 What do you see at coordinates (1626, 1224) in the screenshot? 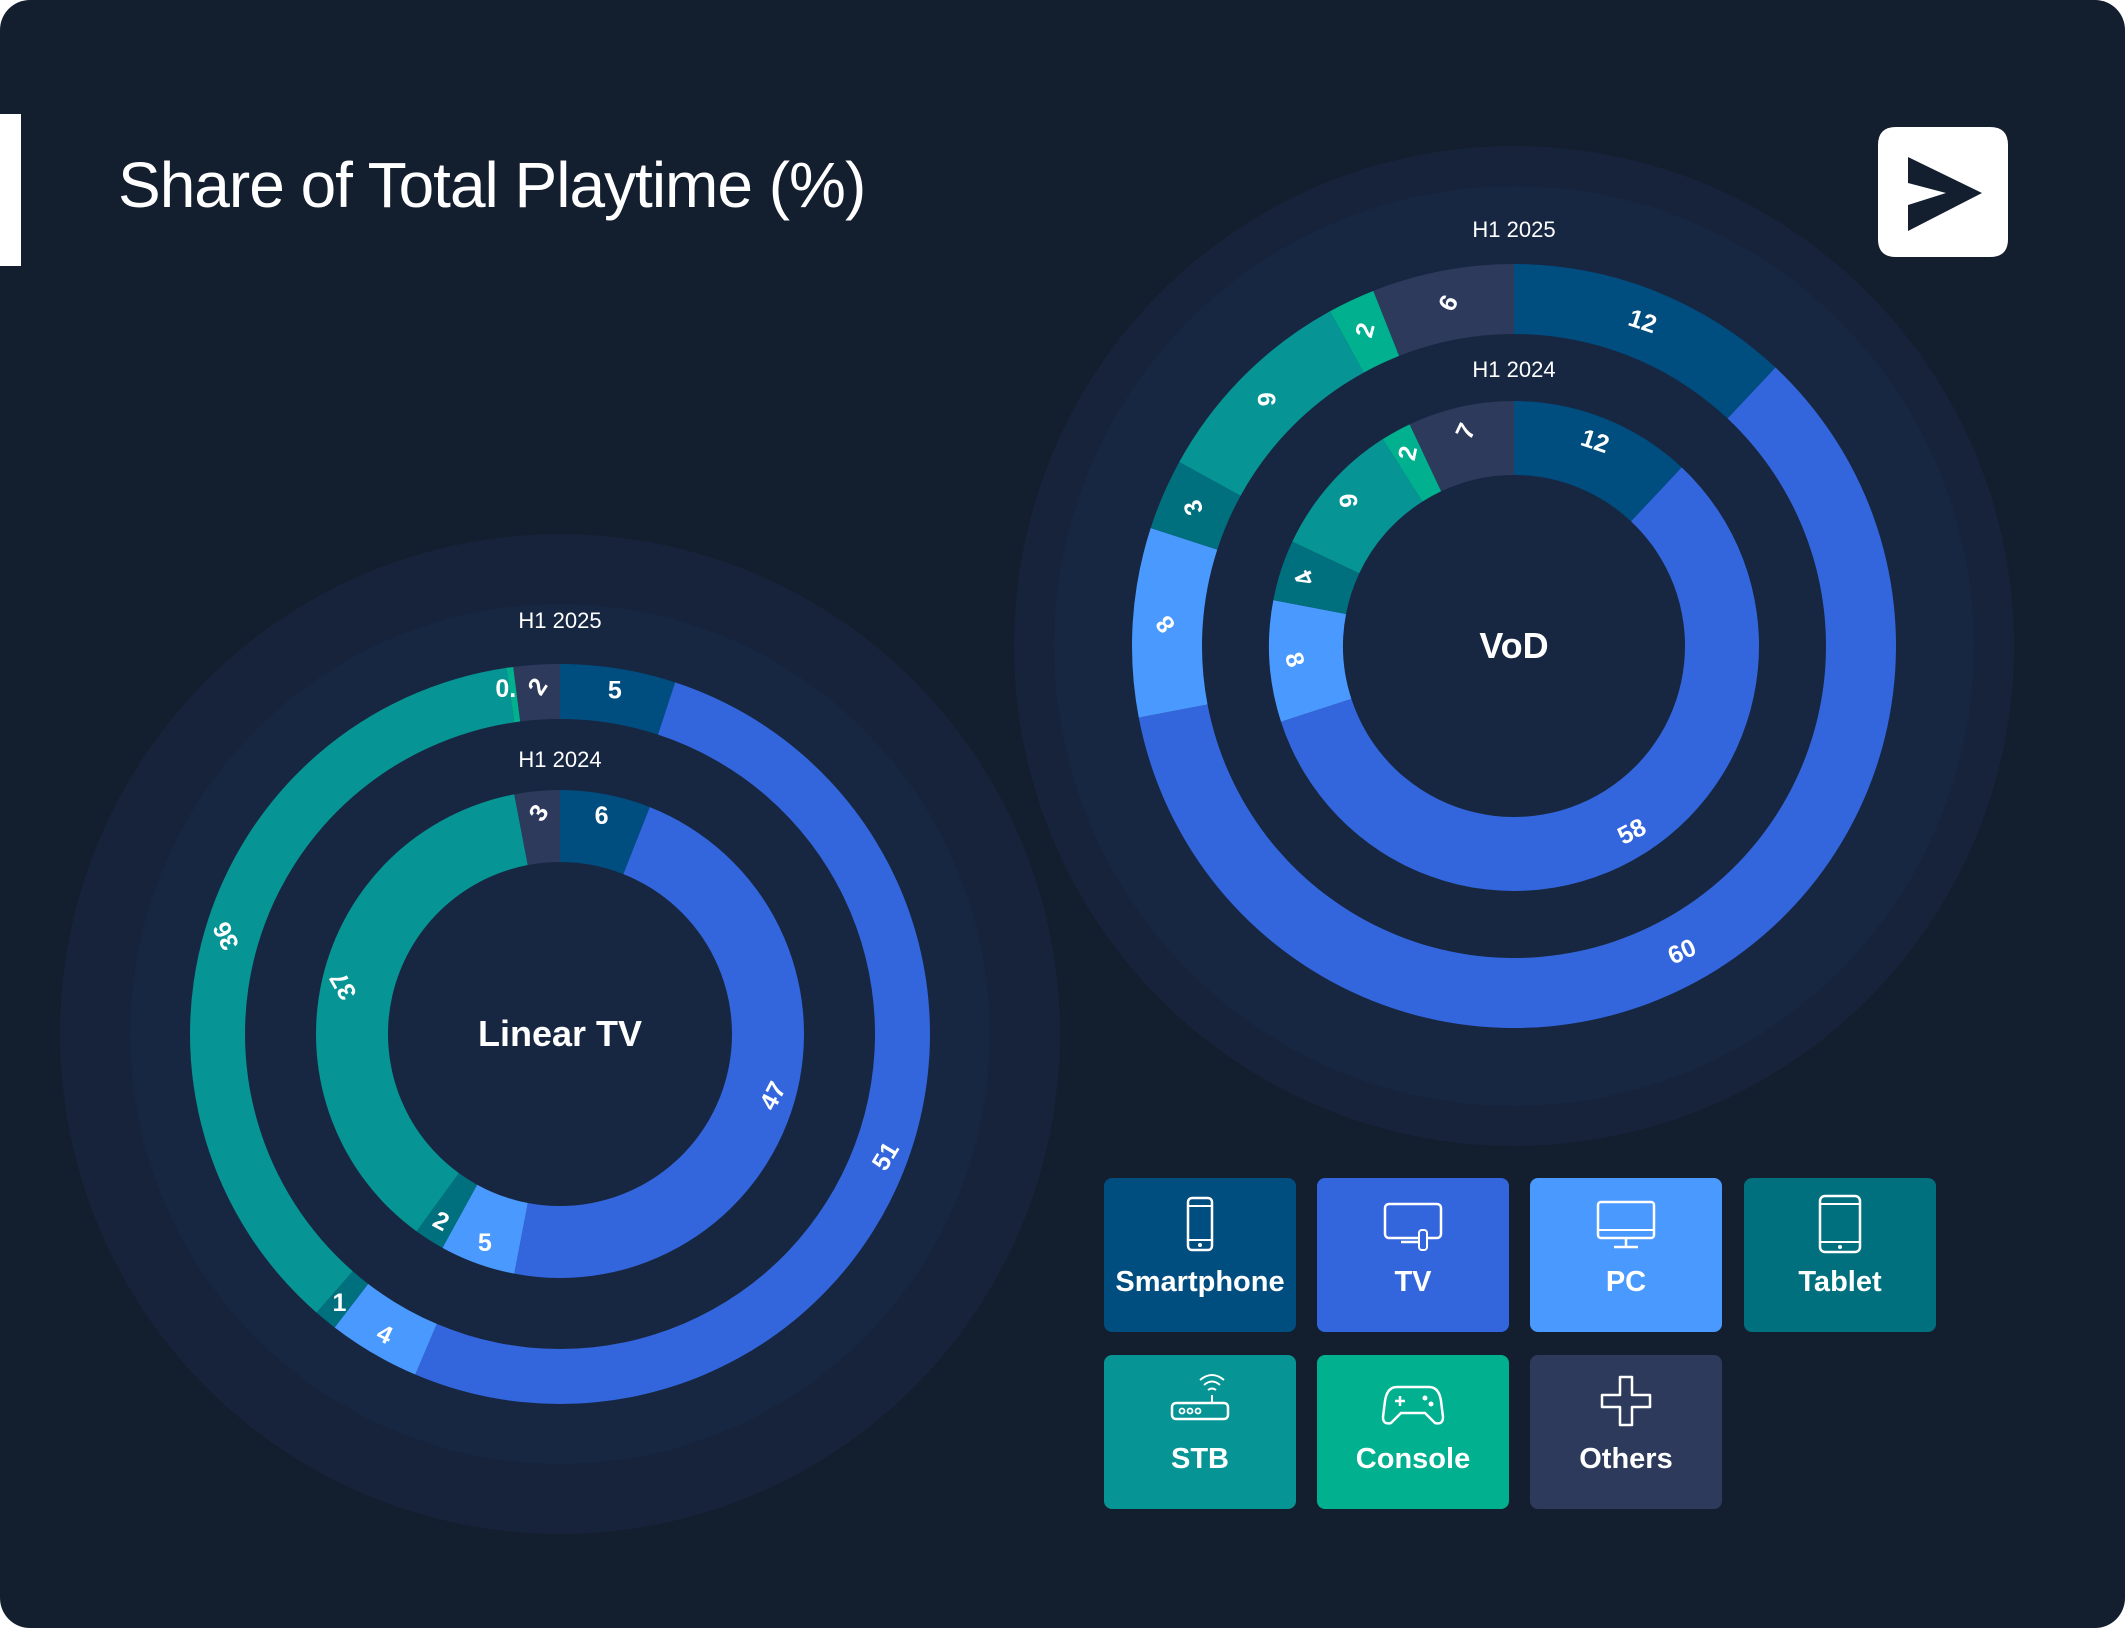
I see `monitor-icon` at bounding box center [1626, 1224].